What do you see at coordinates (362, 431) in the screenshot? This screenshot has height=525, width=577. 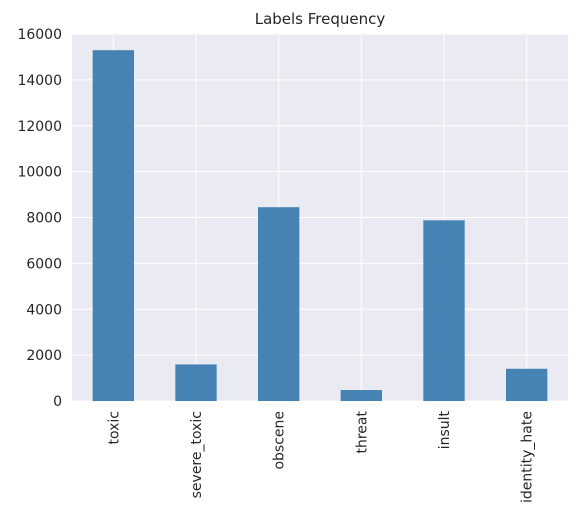 I see `x-tick-label: threat` at bounding box center [362, 431].